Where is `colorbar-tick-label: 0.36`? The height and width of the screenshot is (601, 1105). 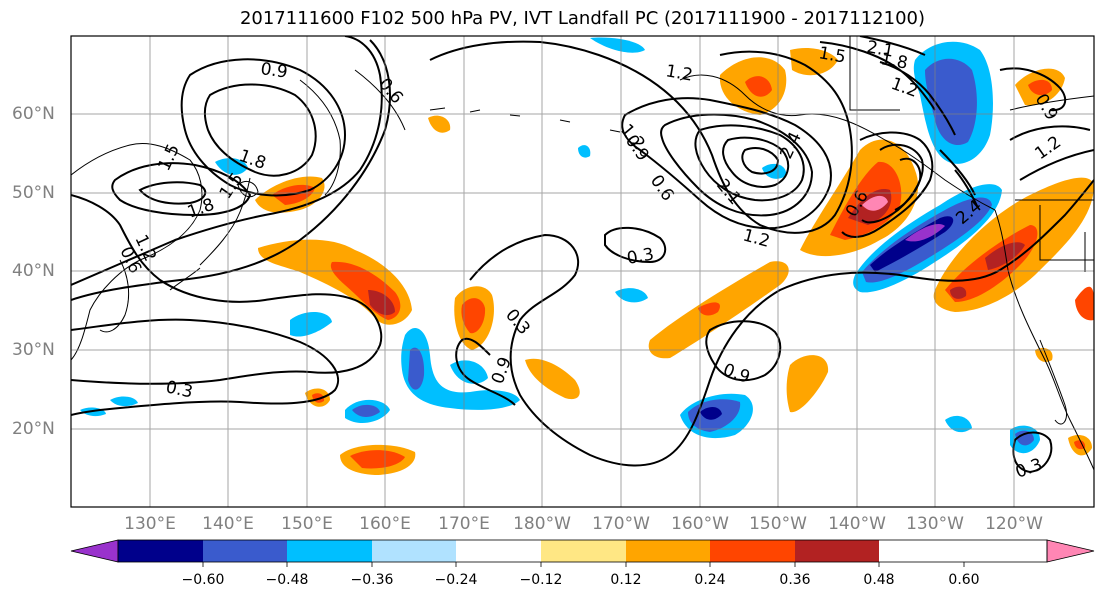
colorbar-tick-label: 0.36 is located at coordinates (795, 580).